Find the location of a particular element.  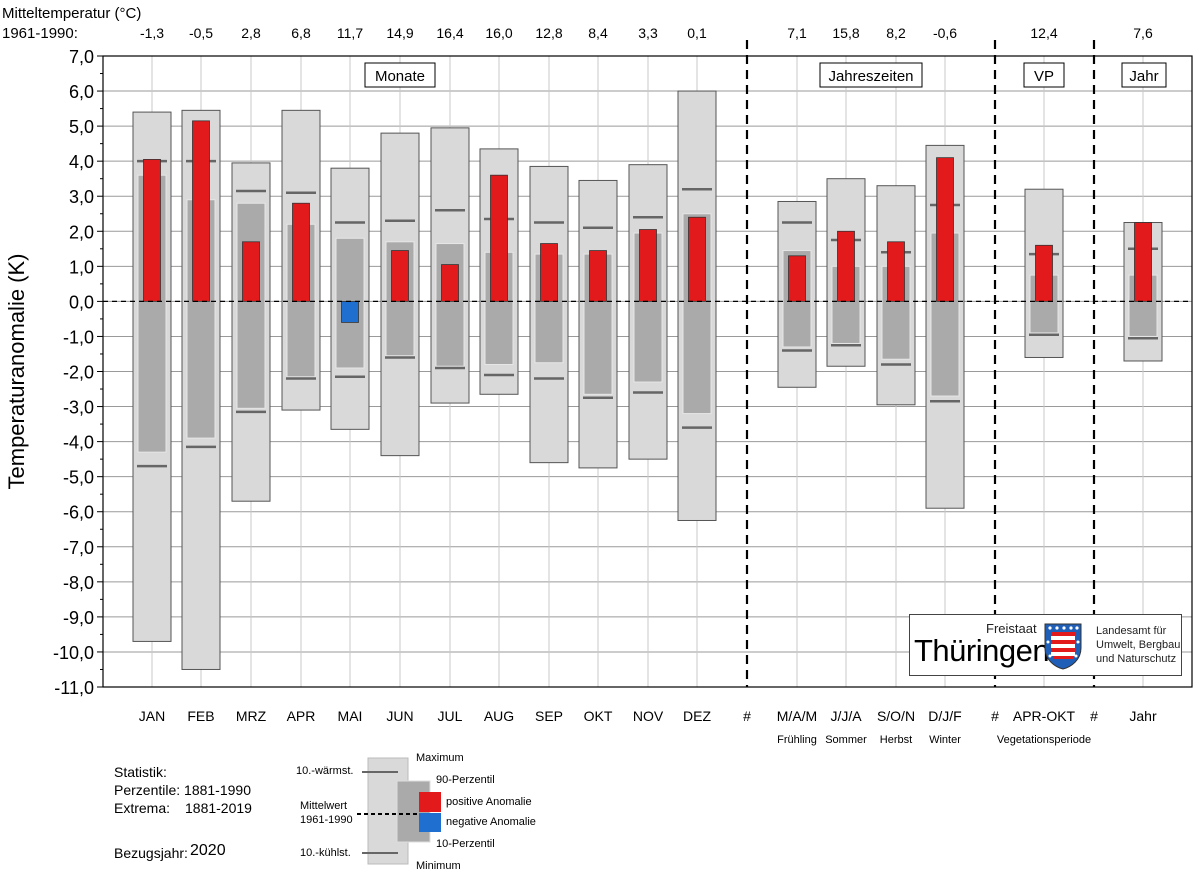

y-tick-label: -9,0 is located at coordinates (78, 618).